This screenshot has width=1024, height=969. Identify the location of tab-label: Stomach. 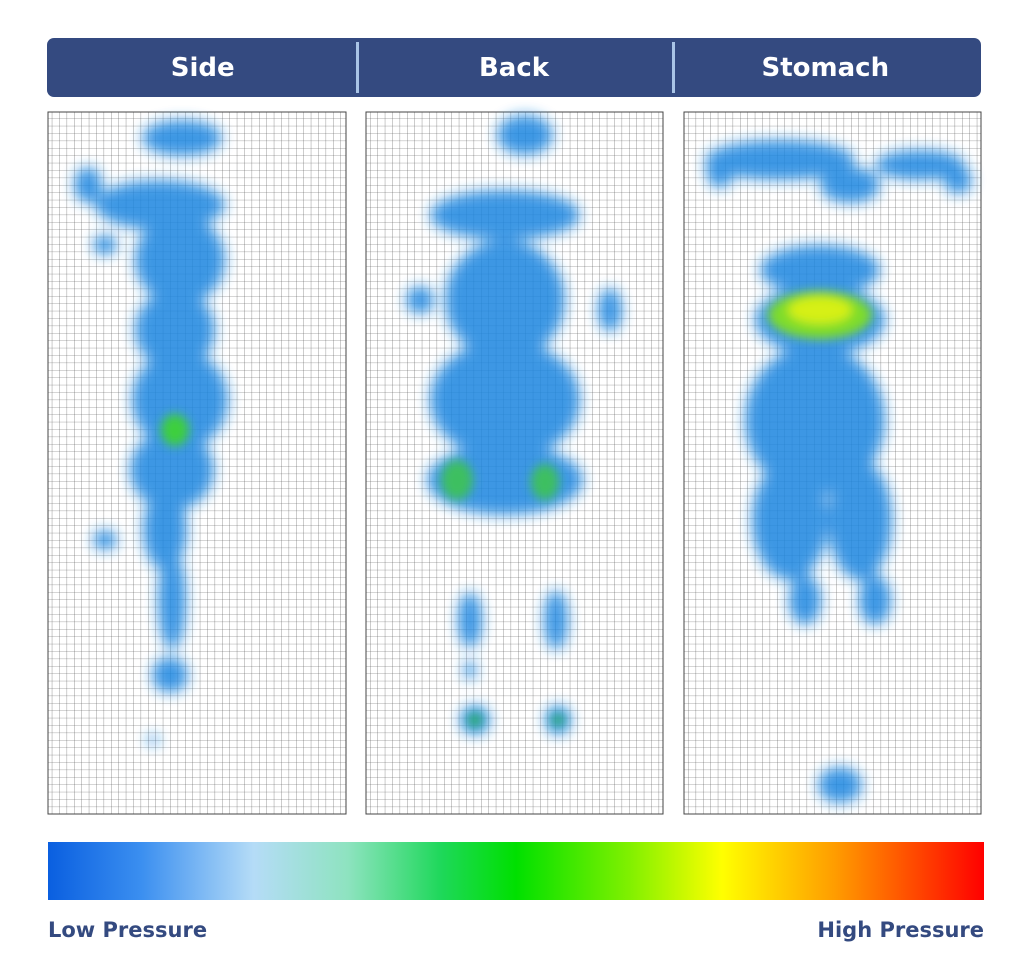
(825, 67).